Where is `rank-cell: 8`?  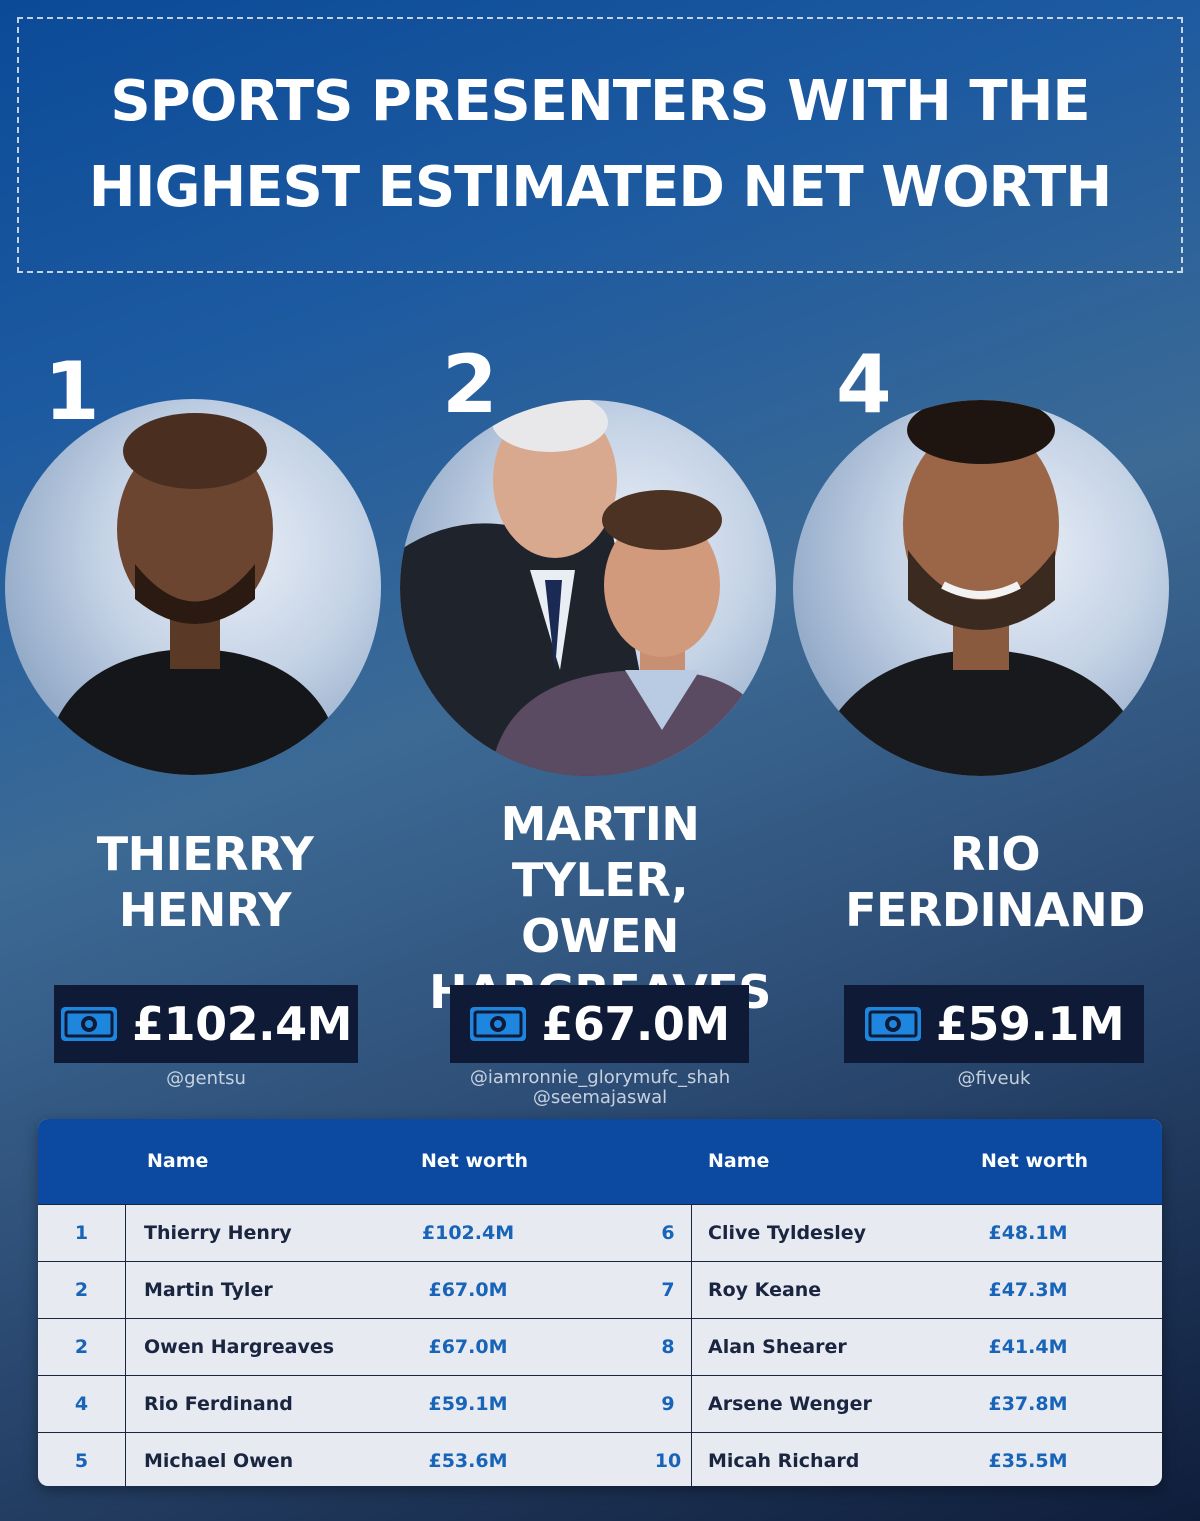
rank-cell: 8 is located at coordinates (668, 1347).